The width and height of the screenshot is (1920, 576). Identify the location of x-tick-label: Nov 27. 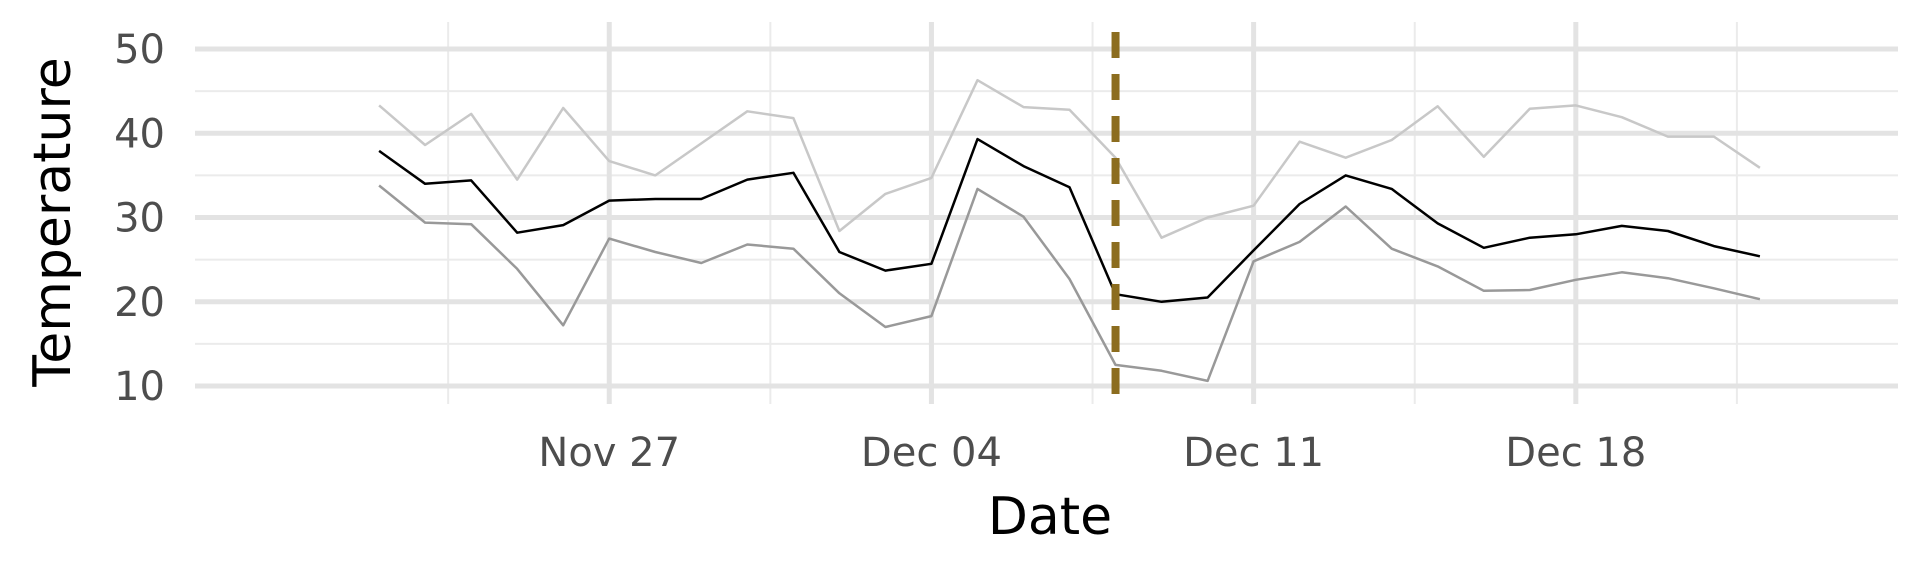
(609, 453).